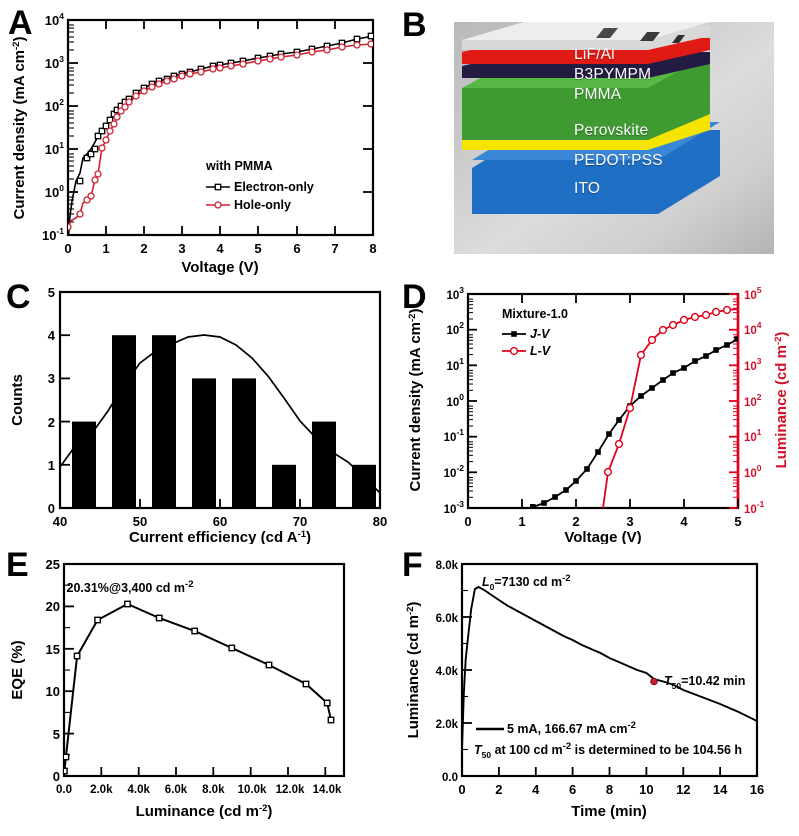 The image size is (799, 836). What do you see at coordinates (213, 790) in the screenshot?
I see `svg-text: 8.0k` at bounding box center [213, 790].